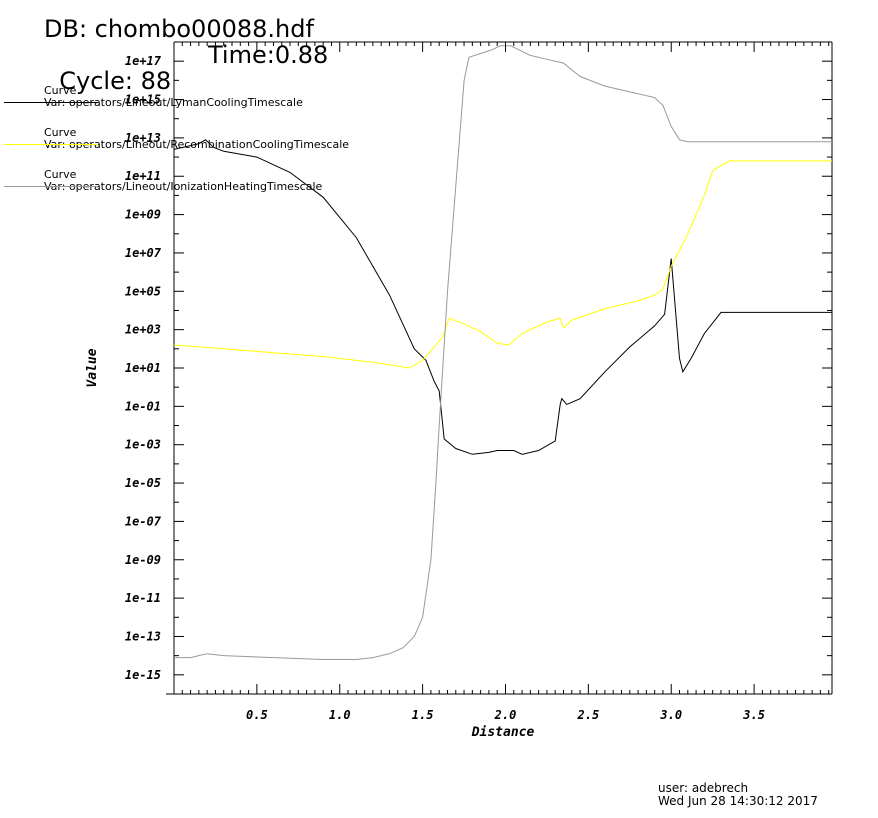 This screenshot has height=818, width=878. What do you see at coordinates (143, 176) in the screenshot?
I see `y-tick-label: 1e+11` at bounding box center [143, 176].